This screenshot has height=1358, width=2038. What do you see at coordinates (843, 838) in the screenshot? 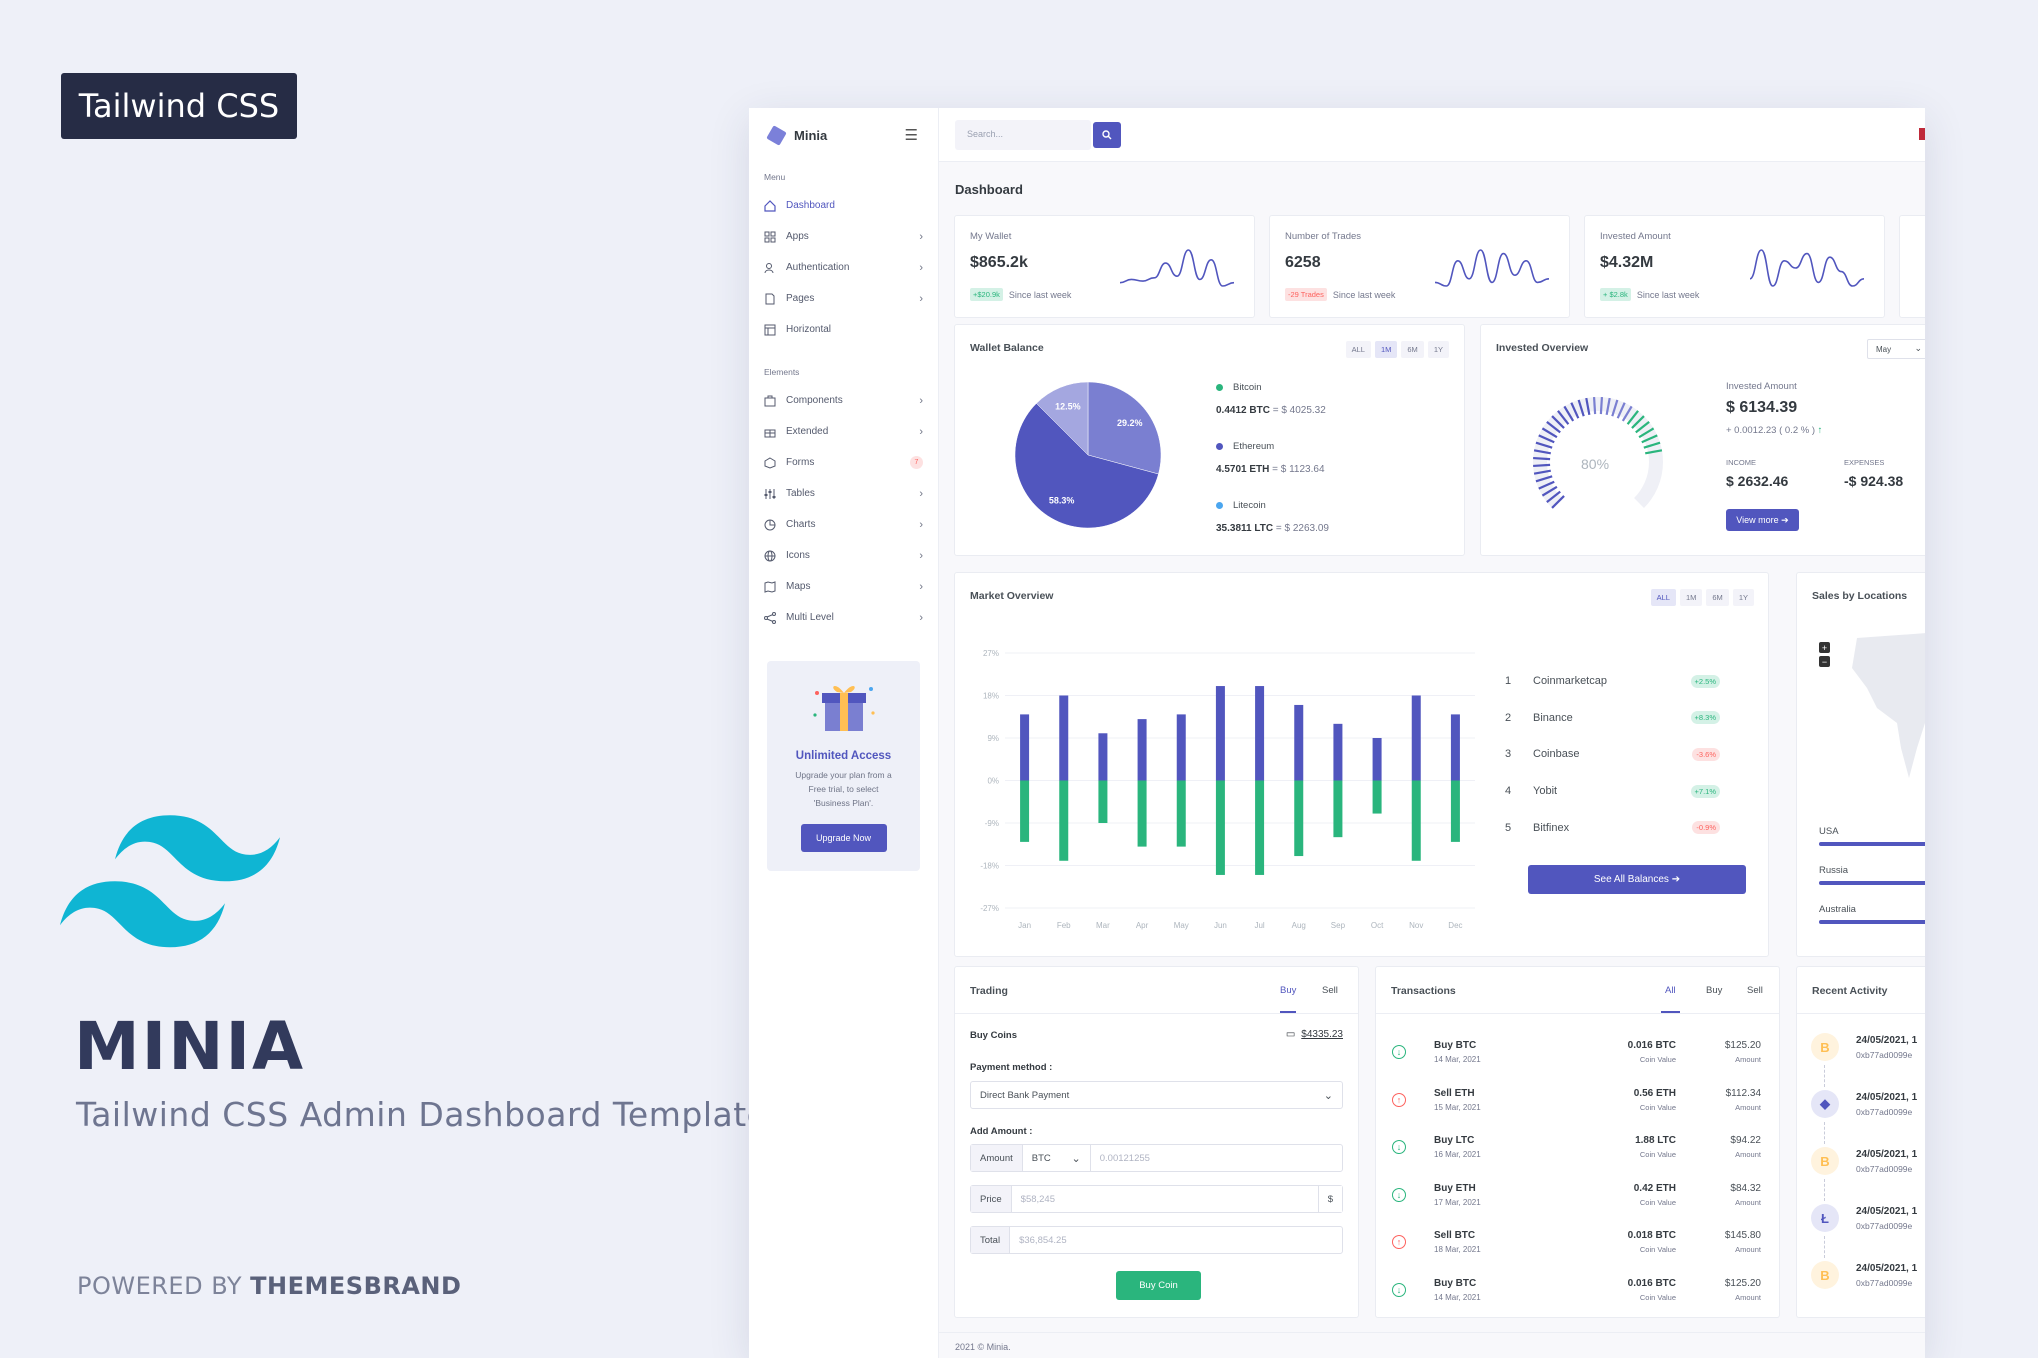
I see `upgrade-now-button: Upgrade Now` at bounding box center [843, 838].